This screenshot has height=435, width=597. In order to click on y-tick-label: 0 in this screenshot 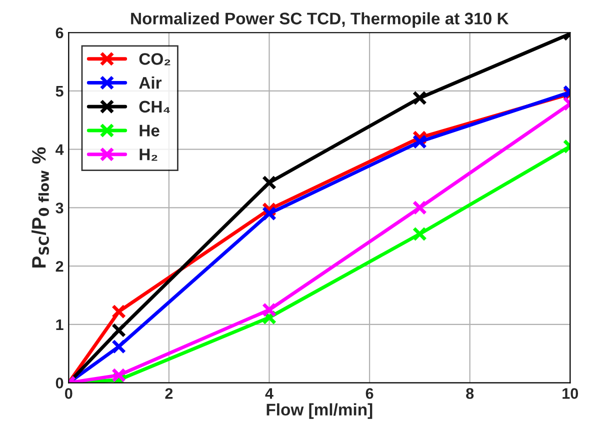, I will do `click(60, 383)`.